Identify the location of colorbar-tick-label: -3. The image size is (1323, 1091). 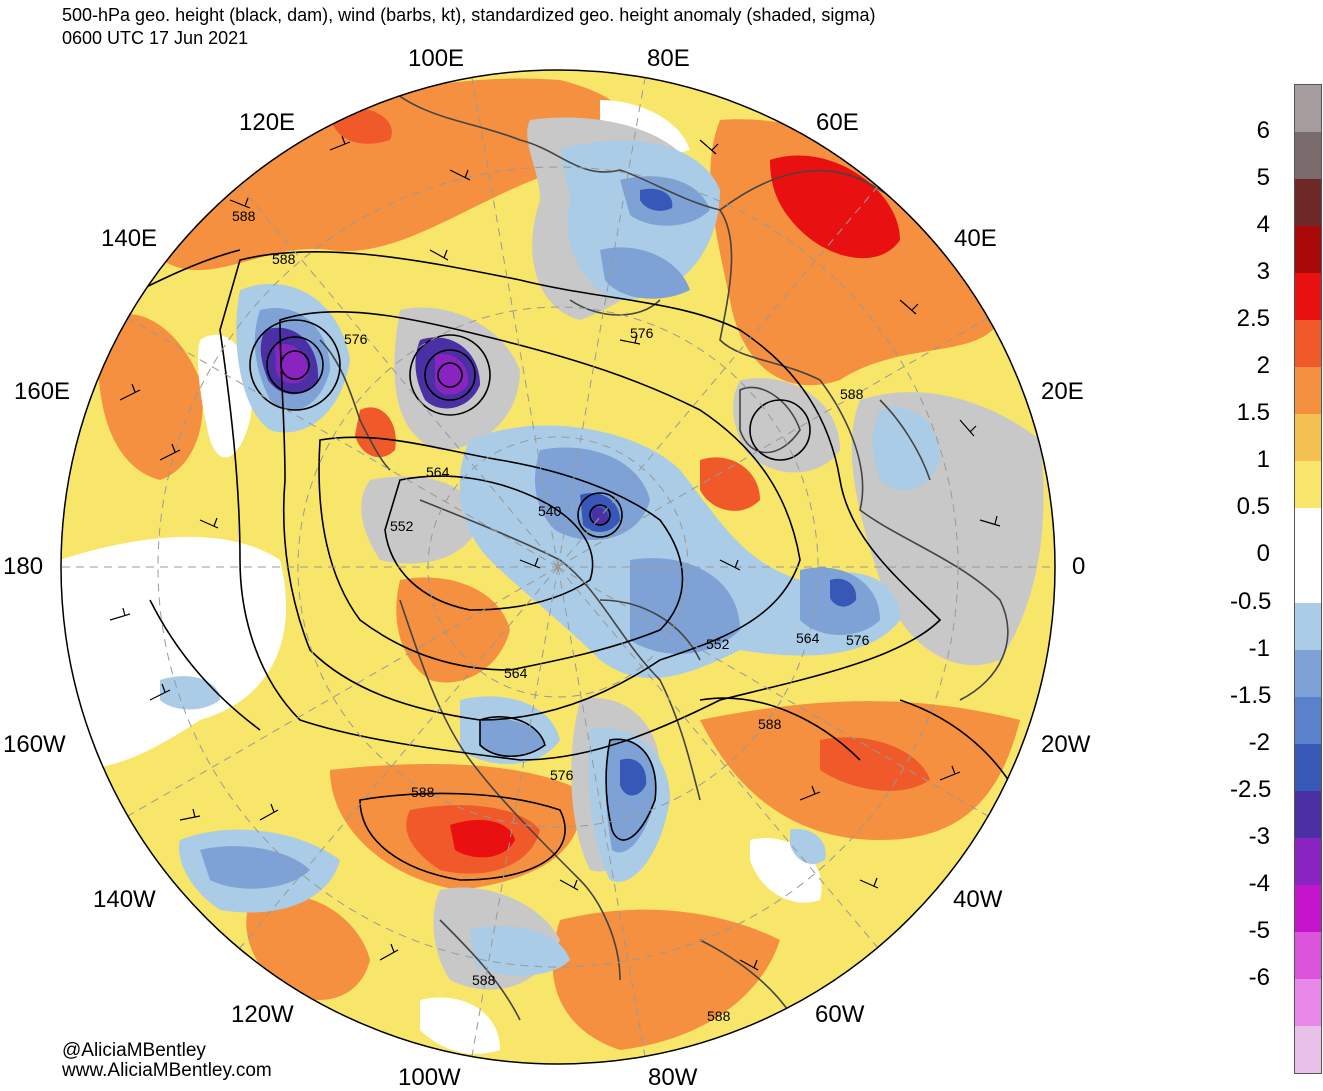
(1259, 836).